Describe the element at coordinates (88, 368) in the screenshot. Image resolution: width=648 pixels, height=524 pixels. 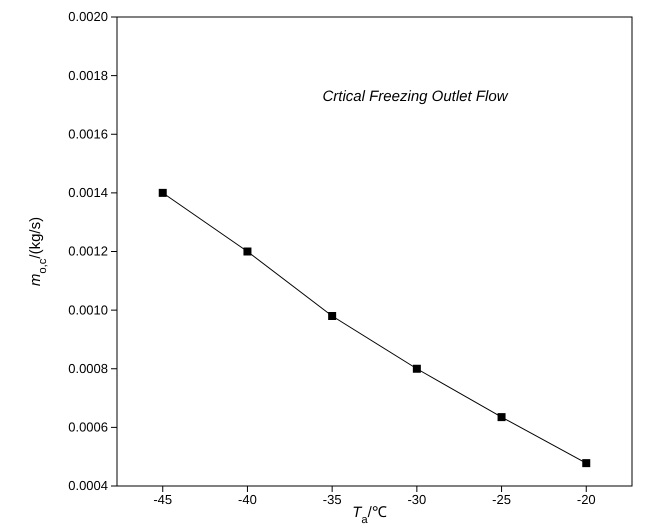
I see `y-tick-label: 0.0008` at that location.